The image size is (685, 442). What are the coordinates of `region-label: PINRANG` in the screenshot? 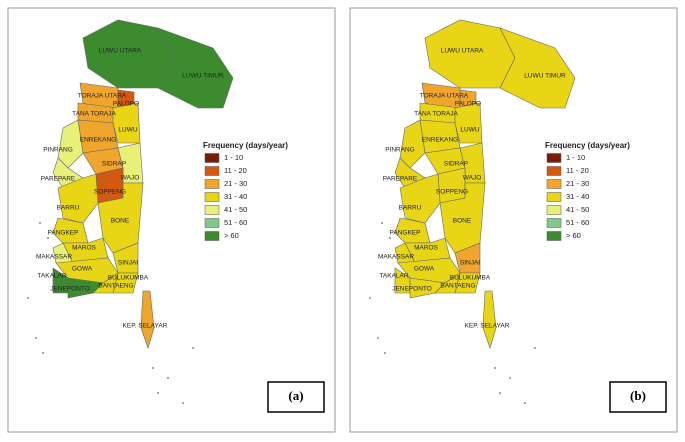 It's located at (400, 150).